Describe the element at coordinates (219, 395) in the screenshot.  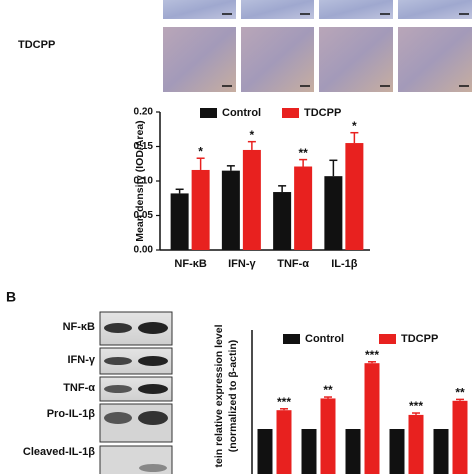
I see `y-axis-label: tein relative expression level` at that location.